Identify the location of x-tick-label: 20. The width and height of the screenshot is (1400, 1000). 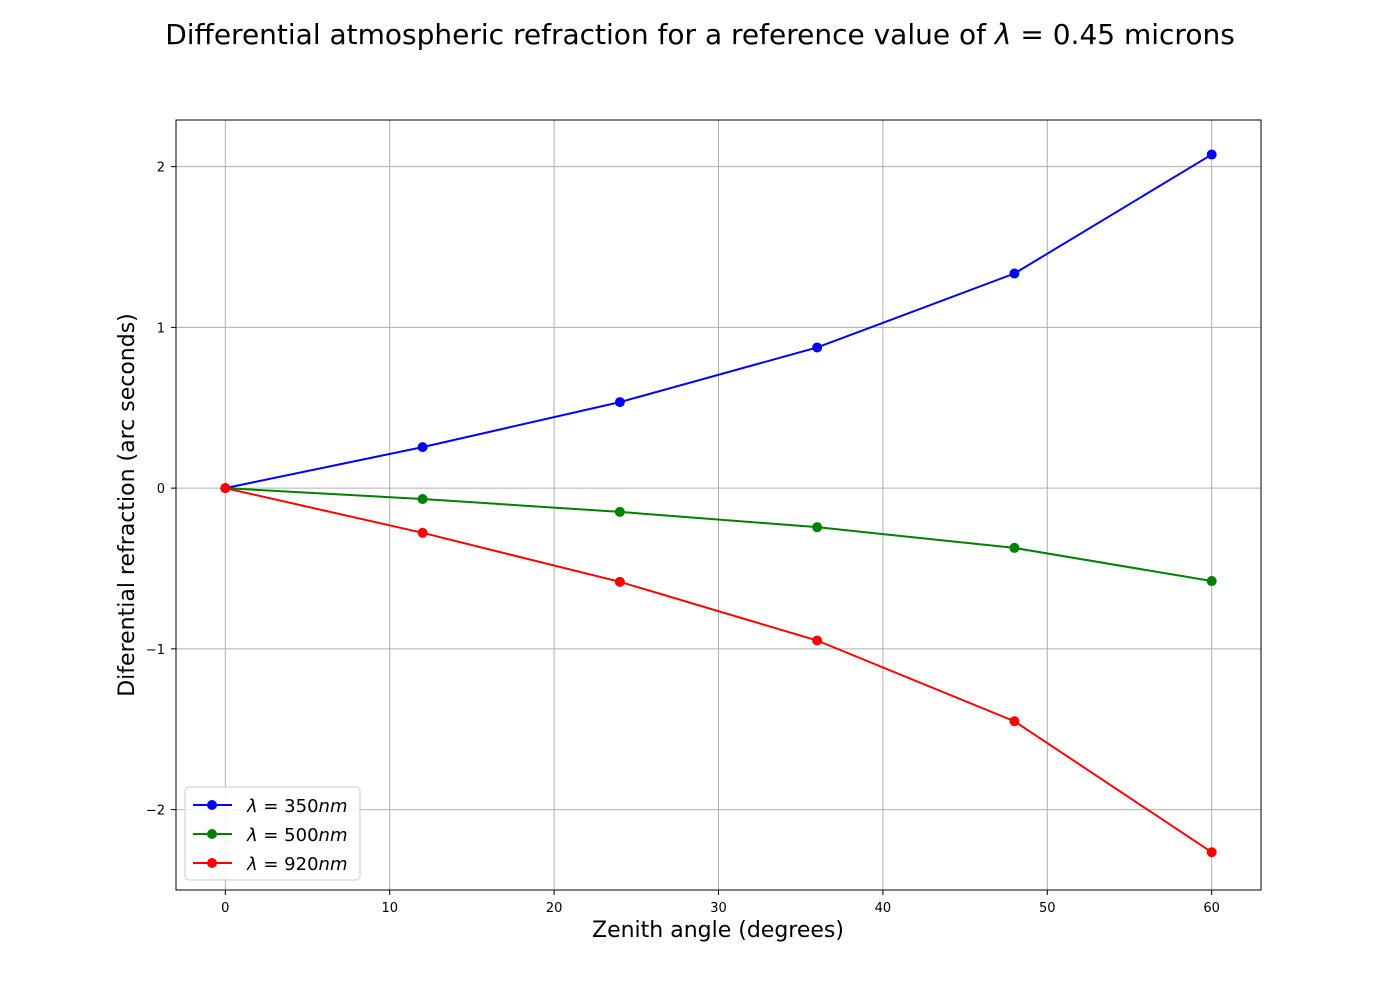
(554, 908).